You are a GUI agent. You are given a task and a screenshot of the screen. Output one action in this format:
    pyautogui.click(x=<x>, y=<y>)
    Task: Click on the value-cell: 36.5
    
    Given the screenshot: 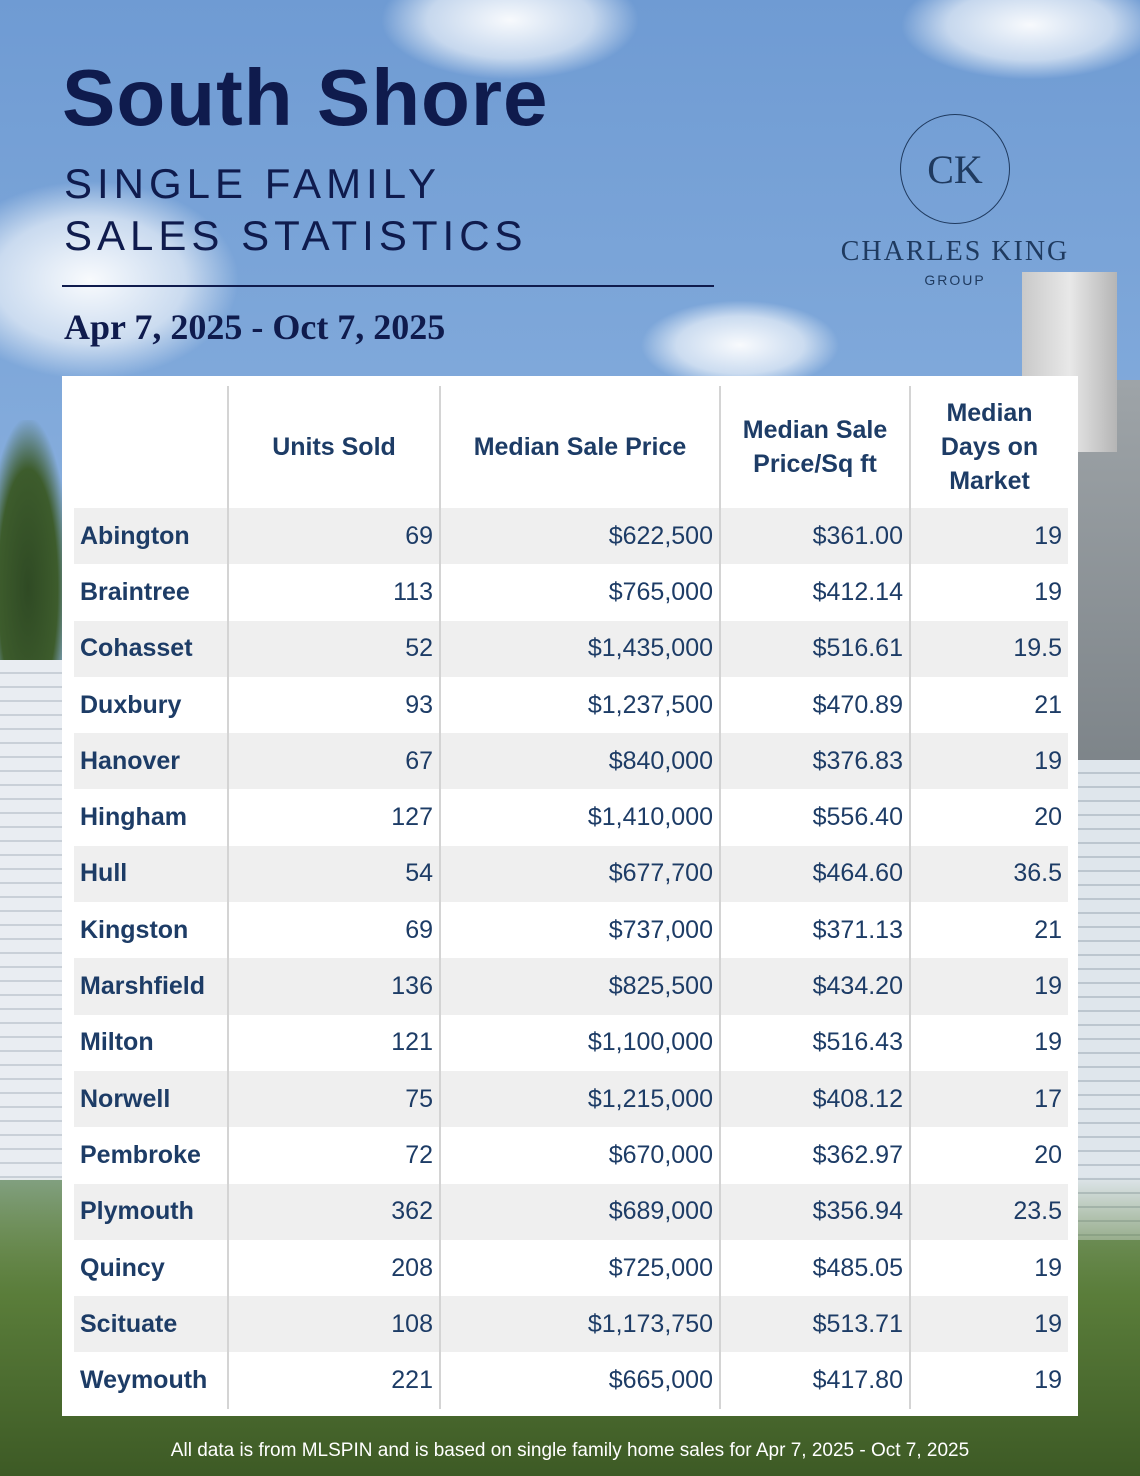 What is the action you would take?
    pyautogui.click(x=988, y=874)
    